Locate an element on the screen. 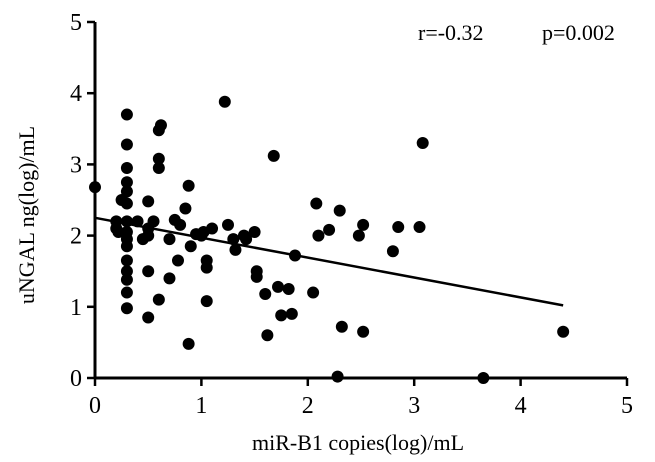  y-tick-label: 1 is located at coordinates (76, 308).